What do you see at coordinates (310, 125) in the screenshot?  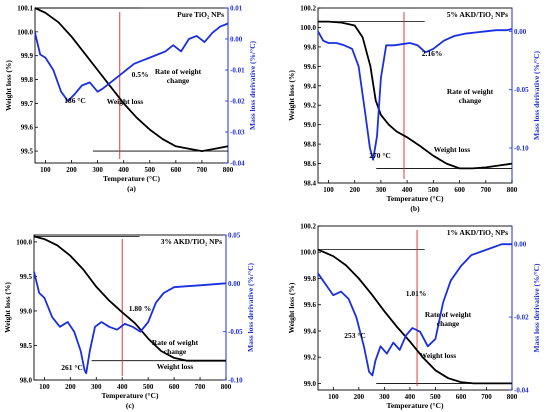 I see `y-tick-label: 99.0` at bounding box center [310, 125].